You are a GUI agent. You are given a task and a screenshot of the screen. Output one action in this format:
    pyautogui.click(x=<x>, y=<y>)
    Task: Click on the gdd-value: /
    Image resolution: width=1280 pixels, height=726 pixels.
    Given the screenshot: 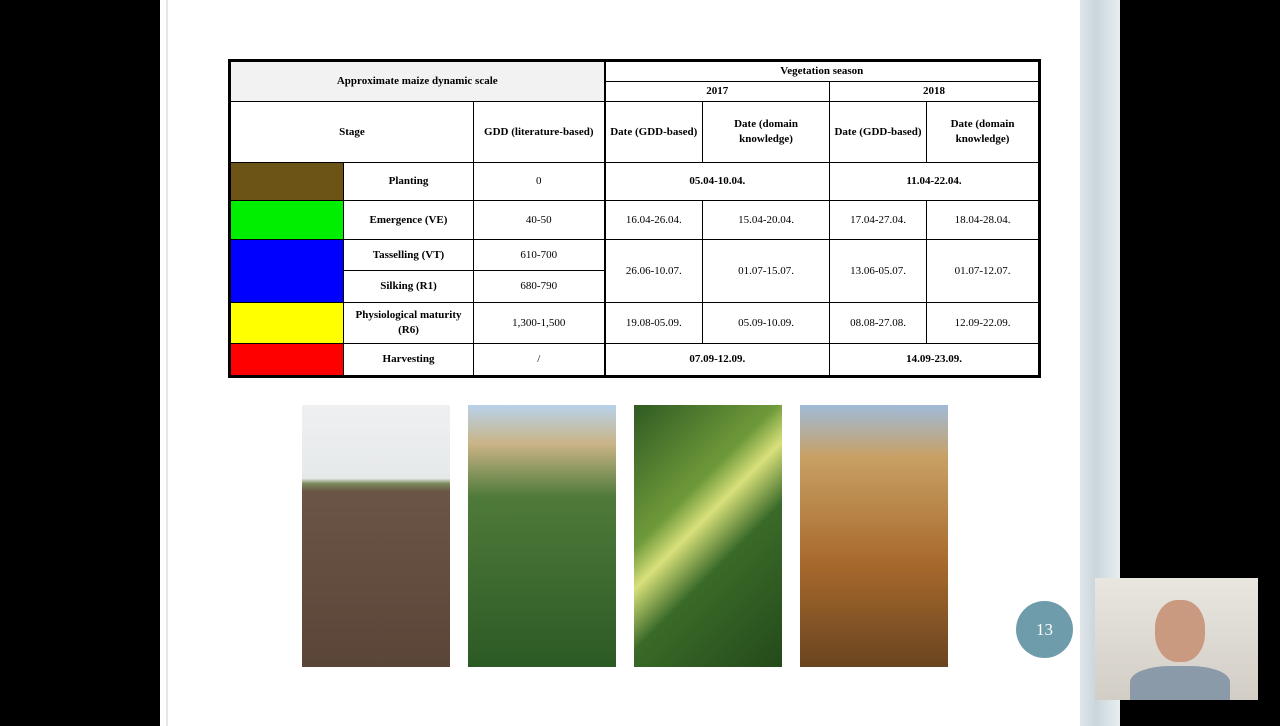 What is the action you would take?
    pyautogui.click(x=539, y=360)
    